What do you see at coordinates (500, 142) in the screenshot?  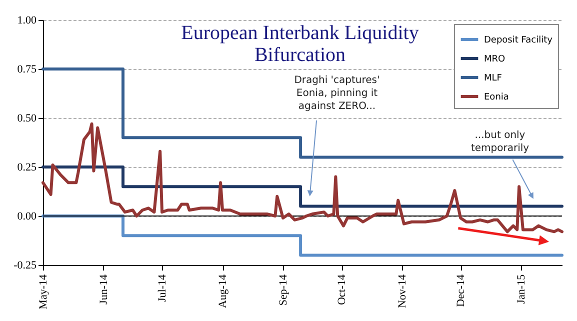 I see `annotation: ...but only temporarily` at bounding box center [500, 142].